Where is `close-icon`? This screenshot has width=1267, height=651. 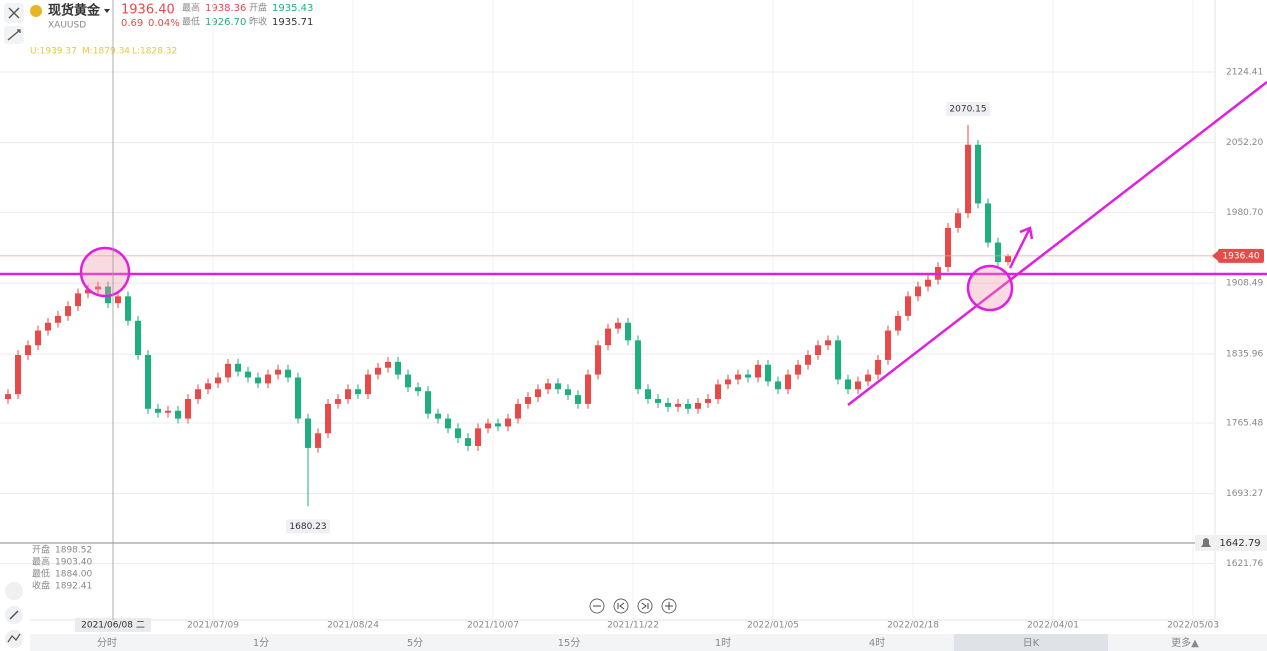
close-icon is located at coordinates (14, 13).